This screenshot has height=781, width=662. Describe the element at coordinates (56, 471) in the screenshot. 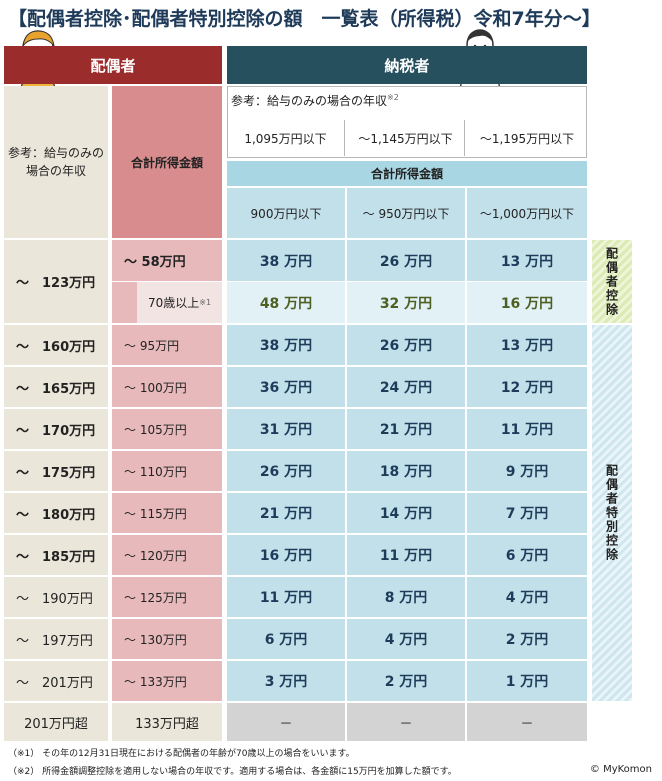

I see `salary-cell: ～ 175万円` at that location.